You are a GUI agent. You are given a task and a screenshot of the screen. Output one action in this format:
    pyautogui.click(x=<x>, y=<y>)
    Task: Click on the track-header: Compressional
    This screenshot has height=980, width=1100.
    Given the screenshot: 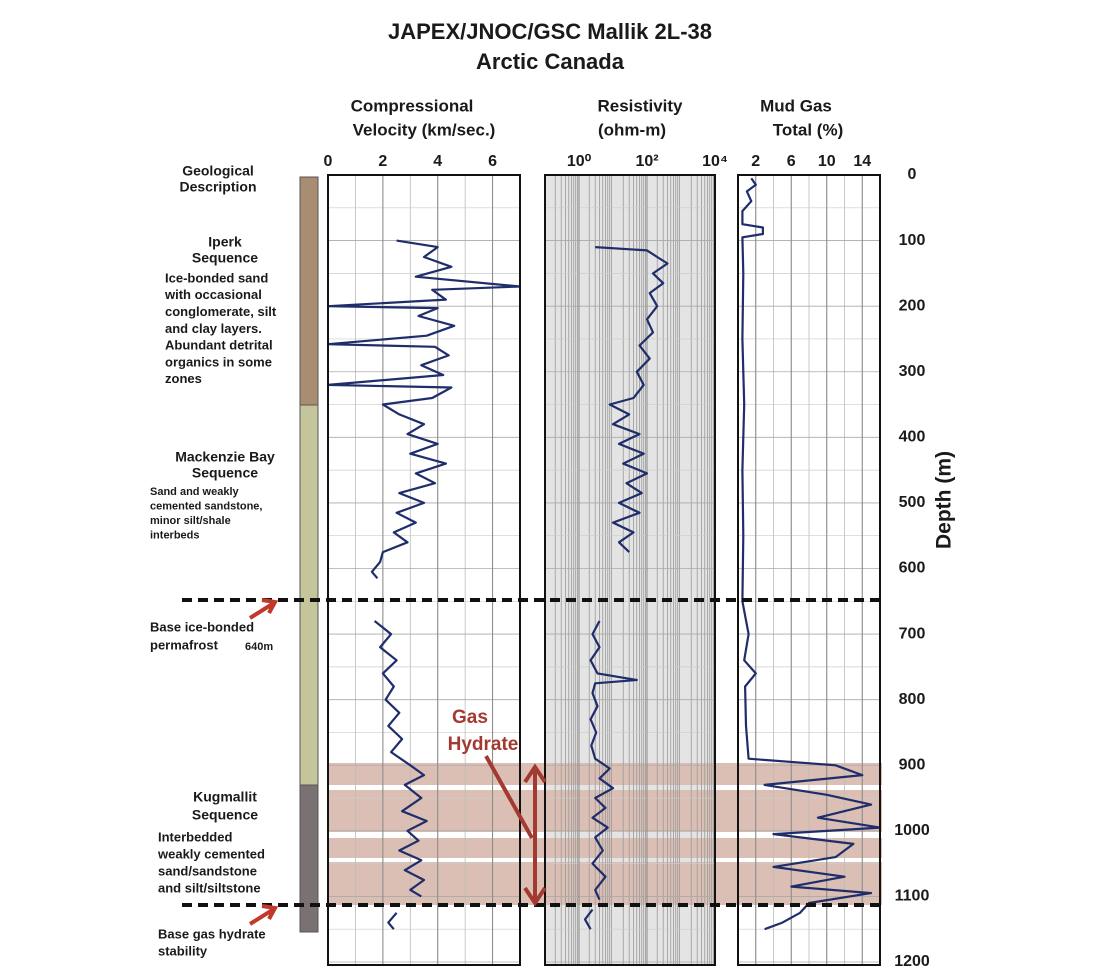 What is the action you would take?
    pyautogui.click(x=412, y=105)
    